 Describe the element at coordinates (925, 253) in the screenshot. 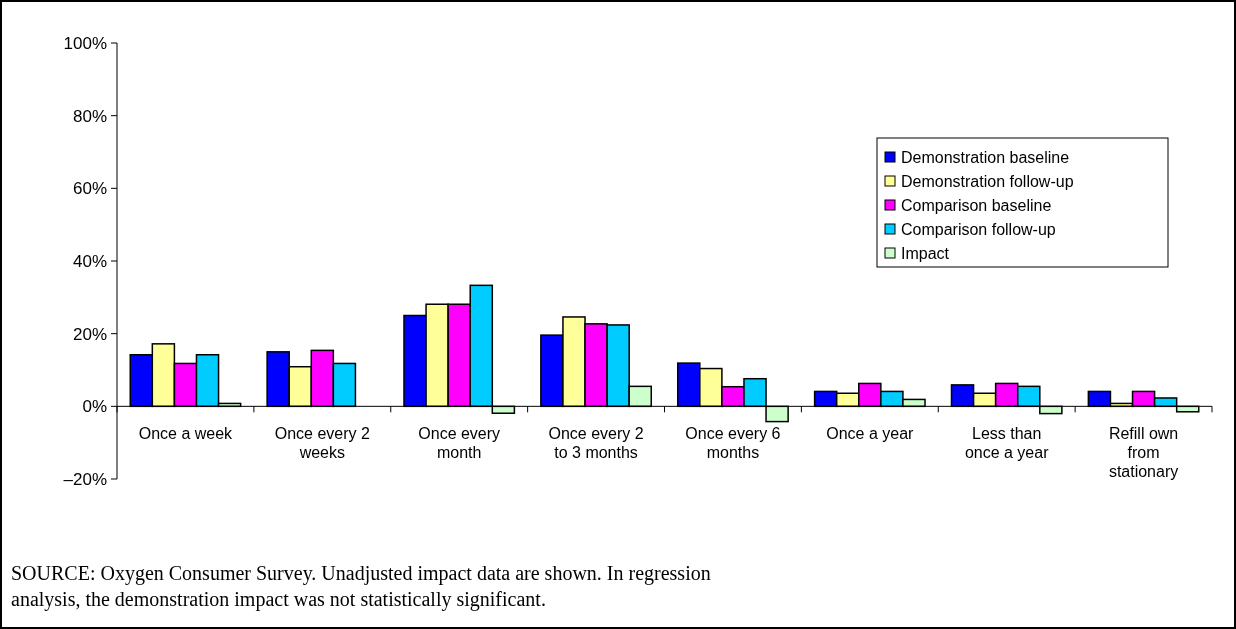

I see `legend-label: Impact` at that location.